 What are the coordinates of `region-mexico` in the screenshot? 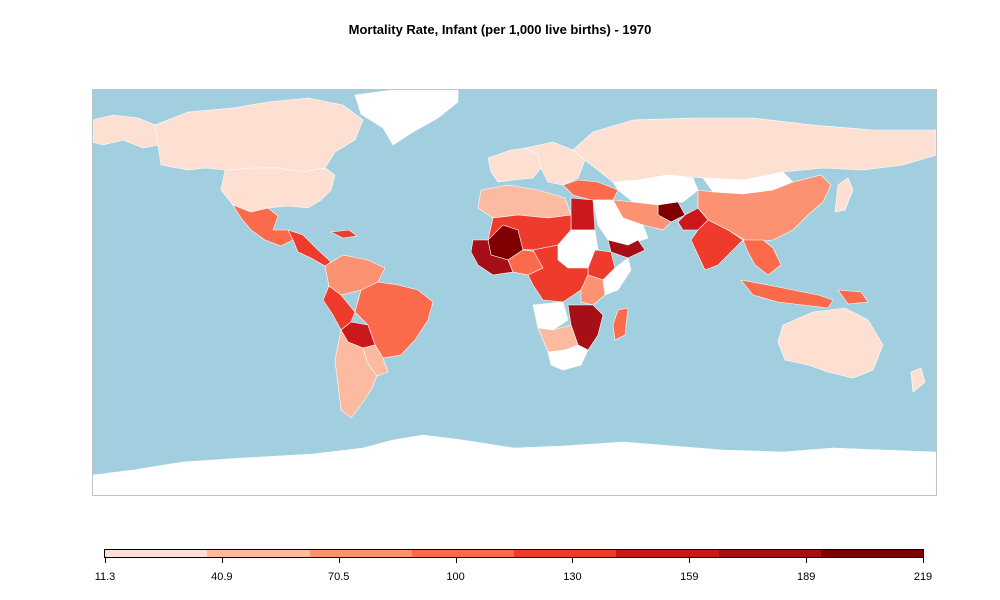 It's located at (263, 225).